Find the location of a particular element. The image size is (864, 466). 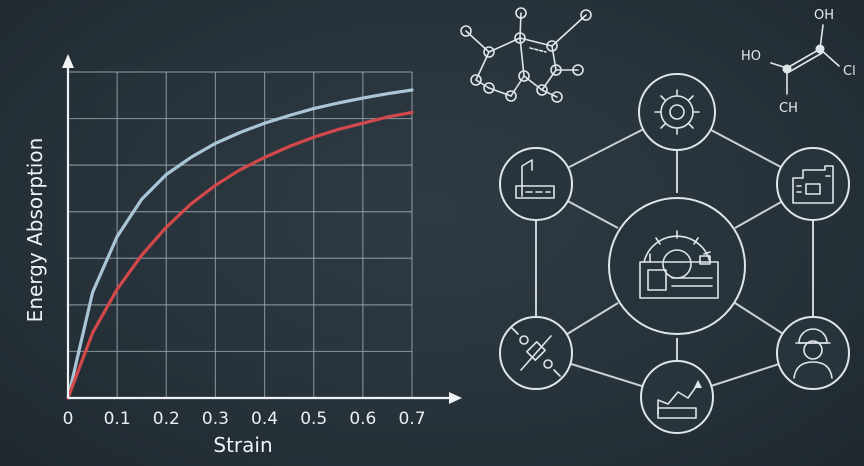

chart-growth-icon is located at coordinates (677, 397).